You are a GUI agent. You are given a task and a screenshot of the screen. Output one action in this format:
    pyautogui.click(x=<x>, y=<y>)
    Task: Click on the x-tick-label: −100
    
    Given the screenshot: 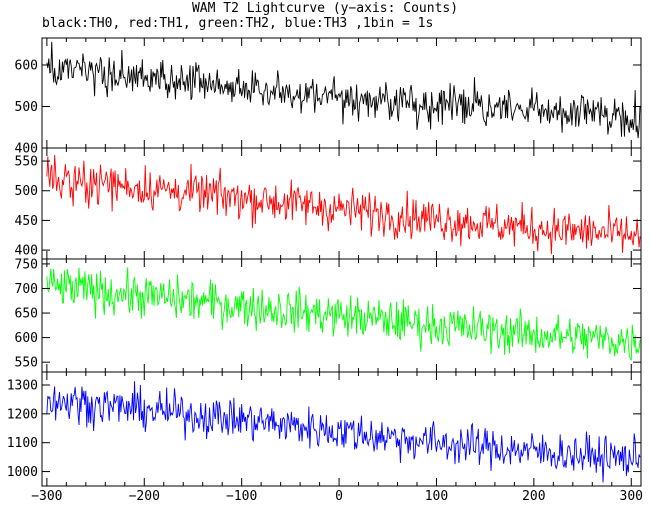 What is the action you would take?
    pyautogui.click(x=241, y=496)
    